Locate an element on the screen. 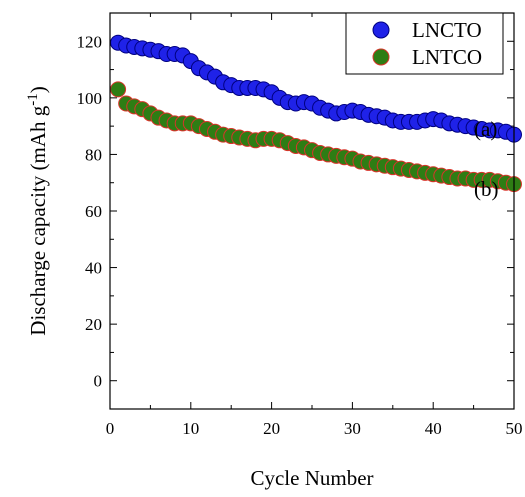 This screenshot has height=497, width=525. legend: LNCTO LNTCO is located at coordinates (424, 43).